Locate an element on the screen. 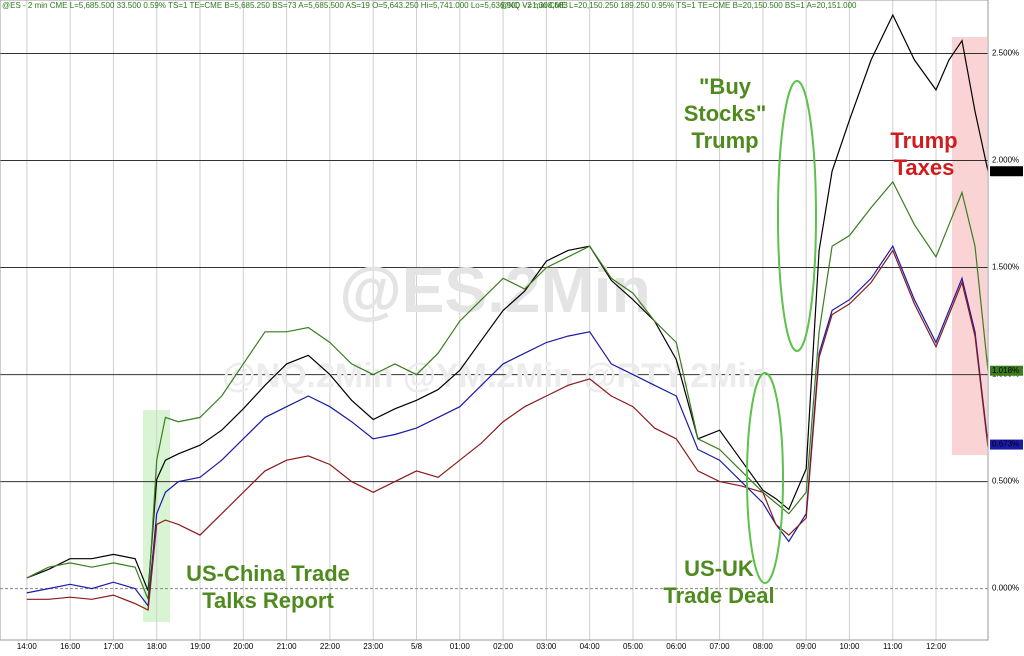  x-tick-label: 12:00 is located at coordinates (936, 646).